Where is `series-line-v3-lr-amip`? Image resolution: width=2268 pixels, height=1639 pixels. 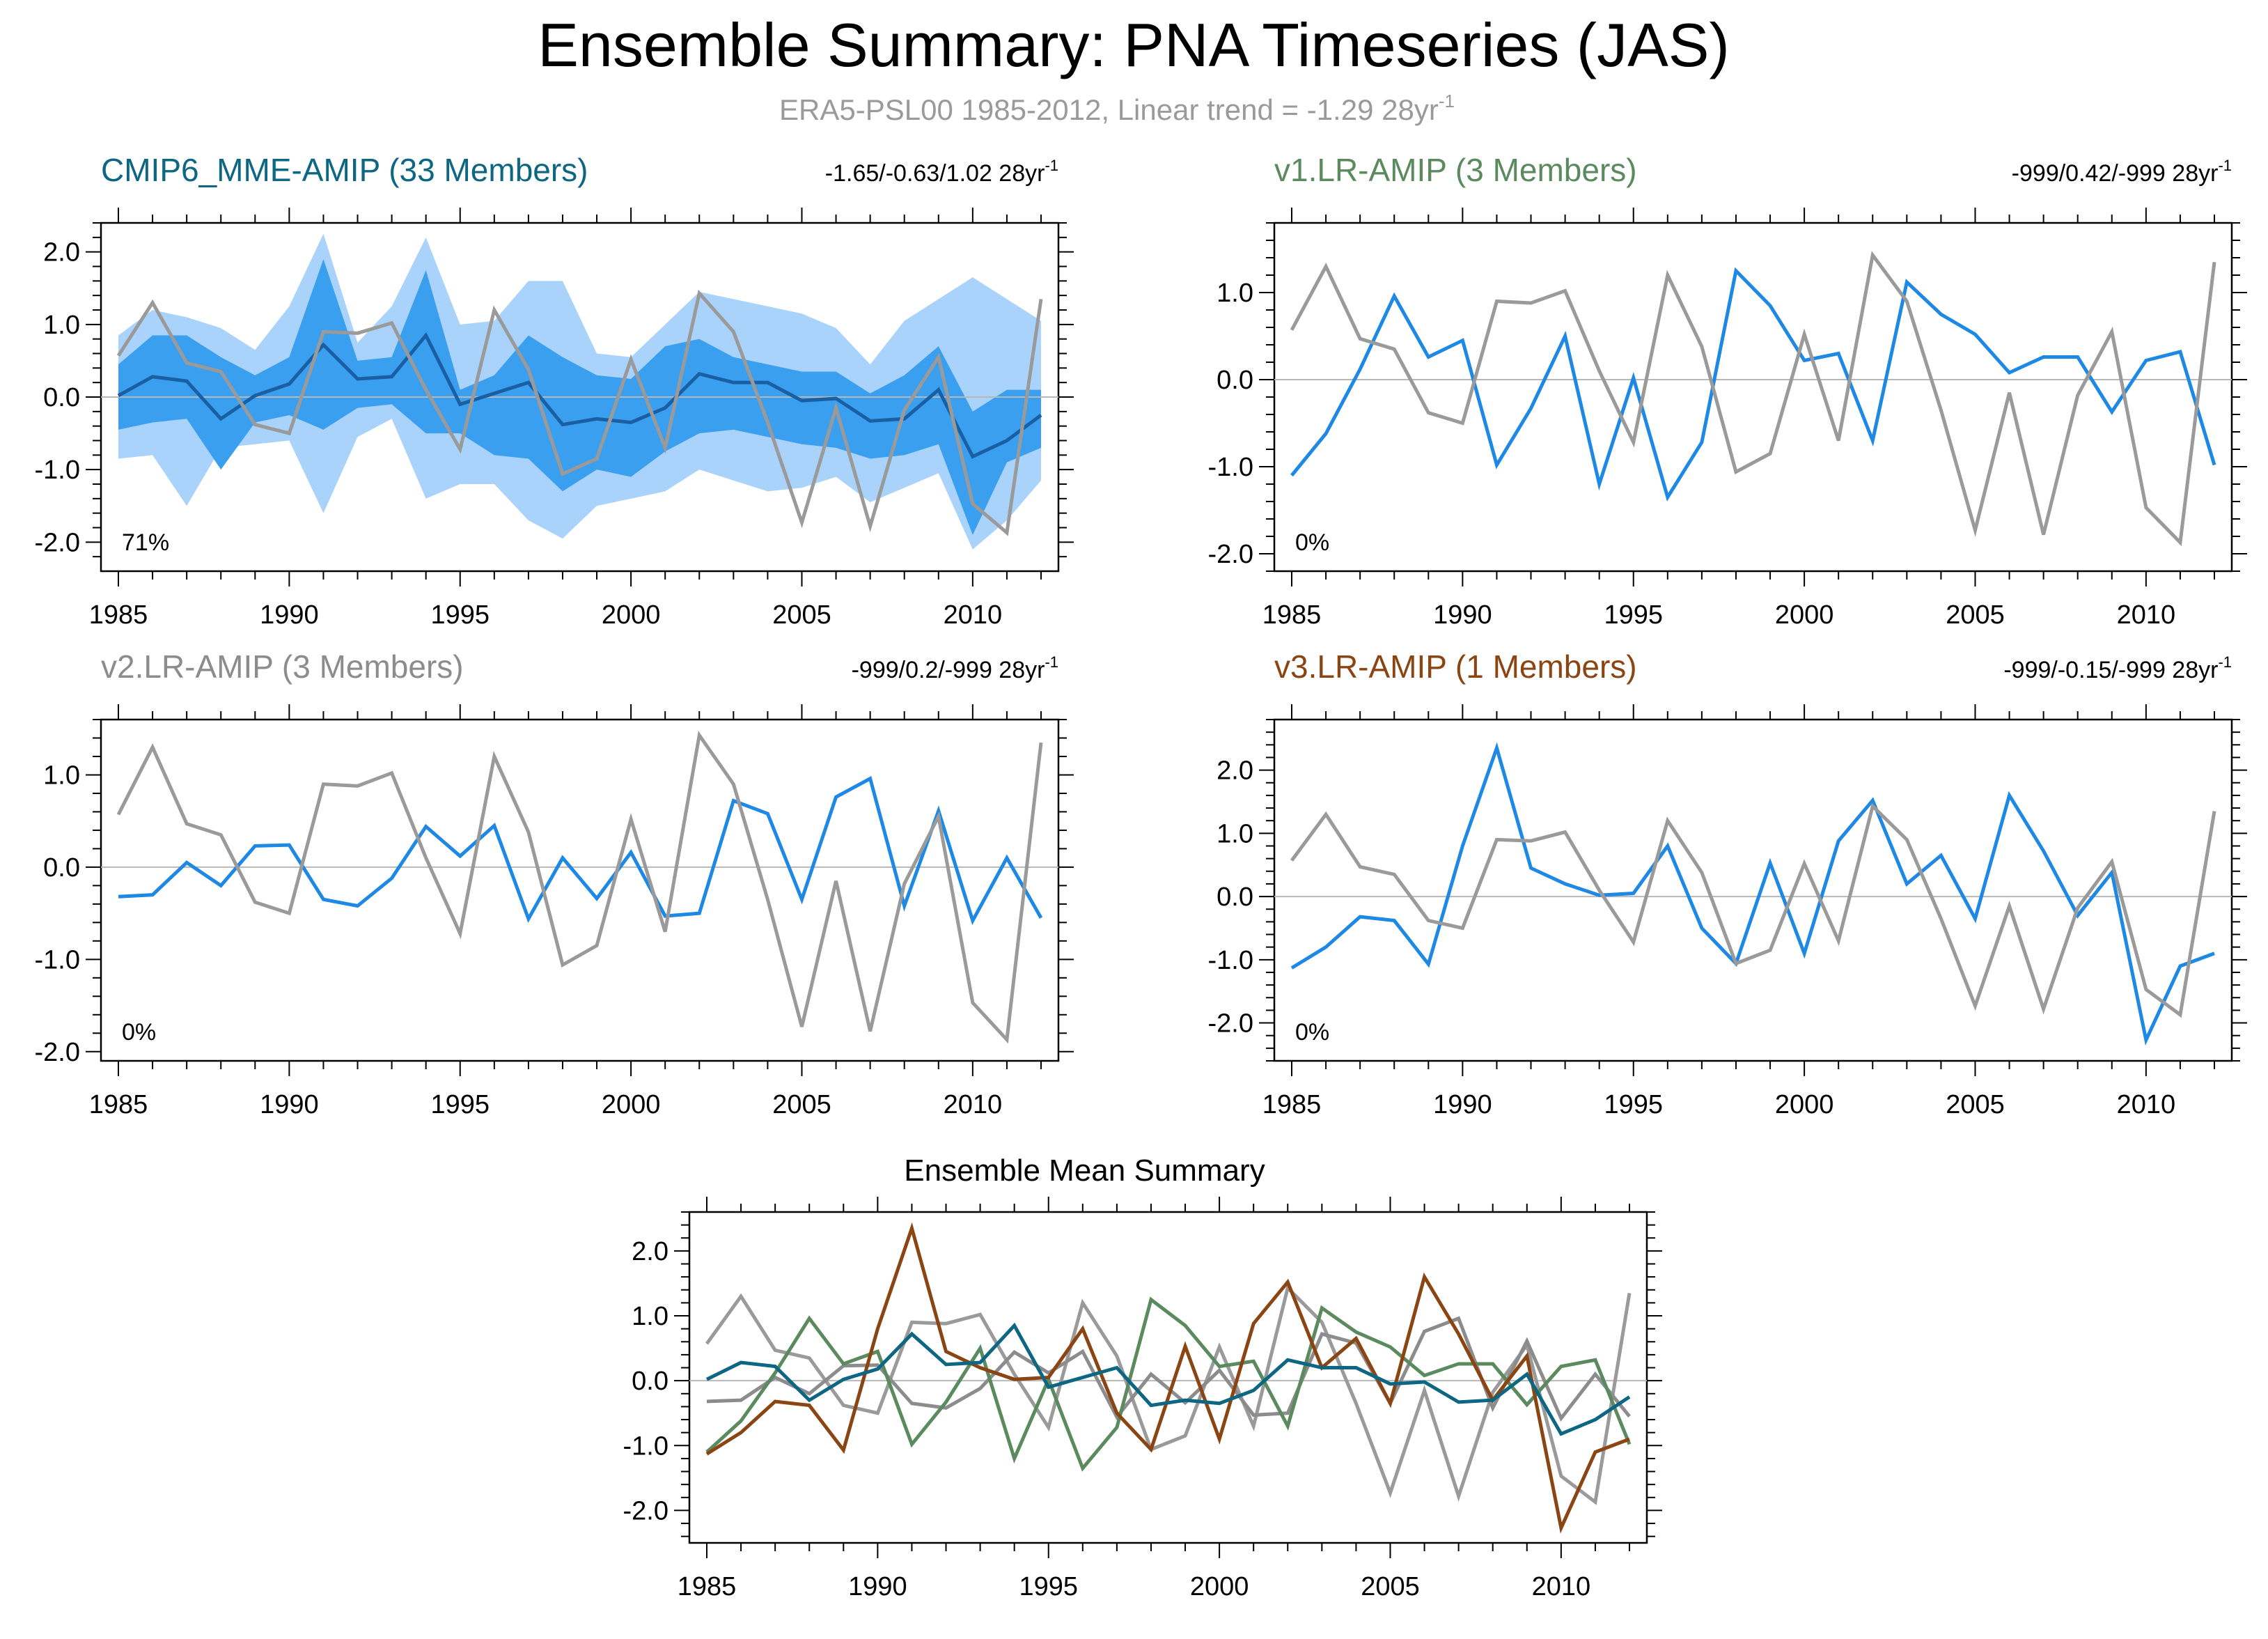 series-line-v3-lr-amip is located at coordinates (1167, 1378).